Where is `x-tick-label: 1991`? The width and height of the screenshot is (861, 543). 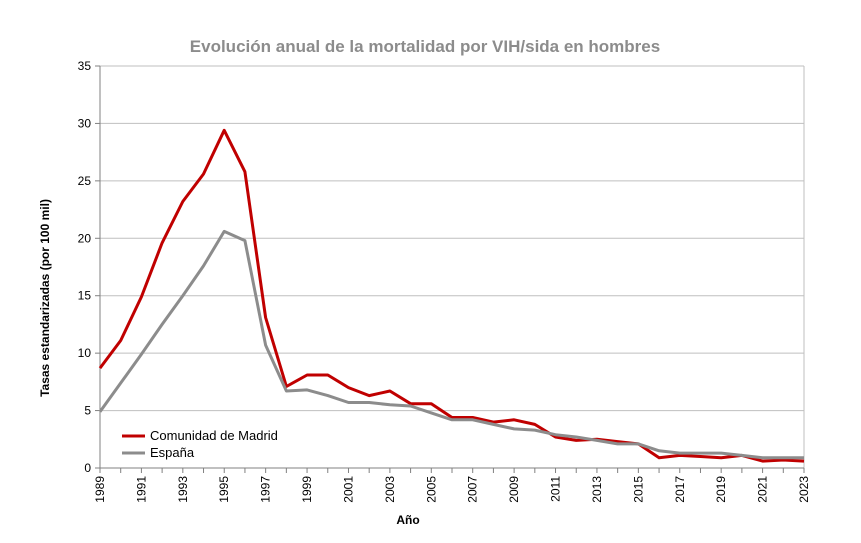
x-tick-label: 1991 is located at coordinates (141, 489).